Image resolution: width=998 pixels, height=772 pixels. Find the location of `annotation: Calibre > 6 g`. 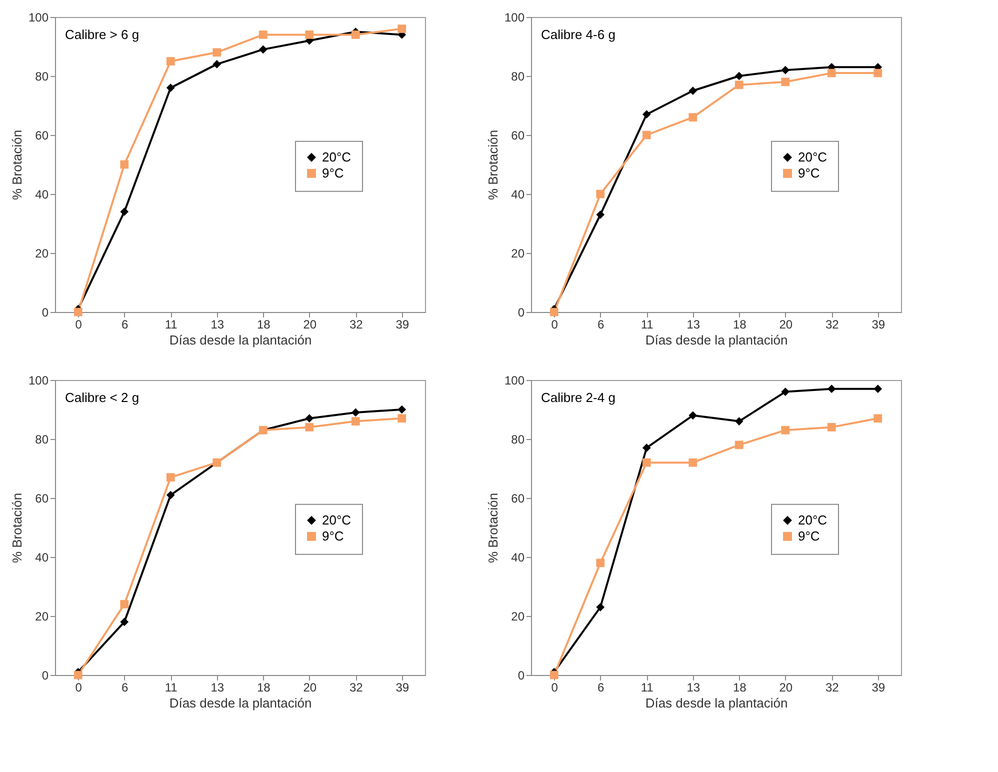

annotation: Calibre > 6 g is located at coordinates (102, 34).